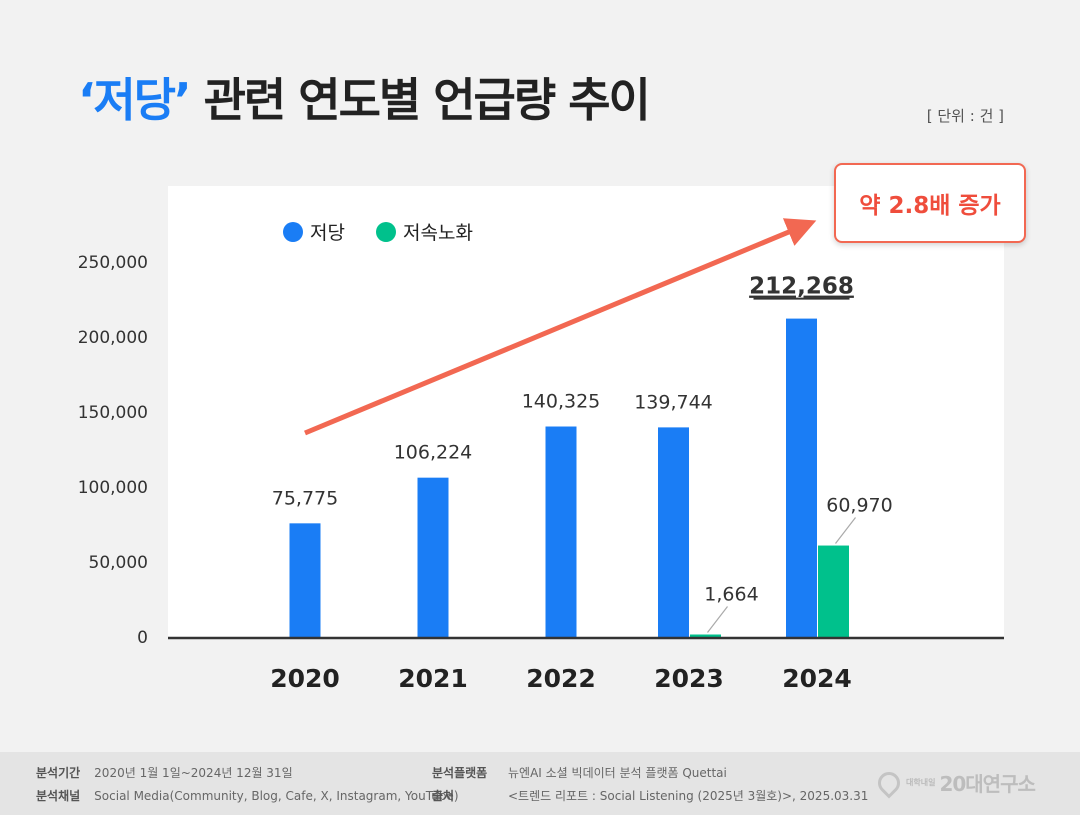  I want to click on increase-callout: 약 2.8배 증가, so click(930, 203).